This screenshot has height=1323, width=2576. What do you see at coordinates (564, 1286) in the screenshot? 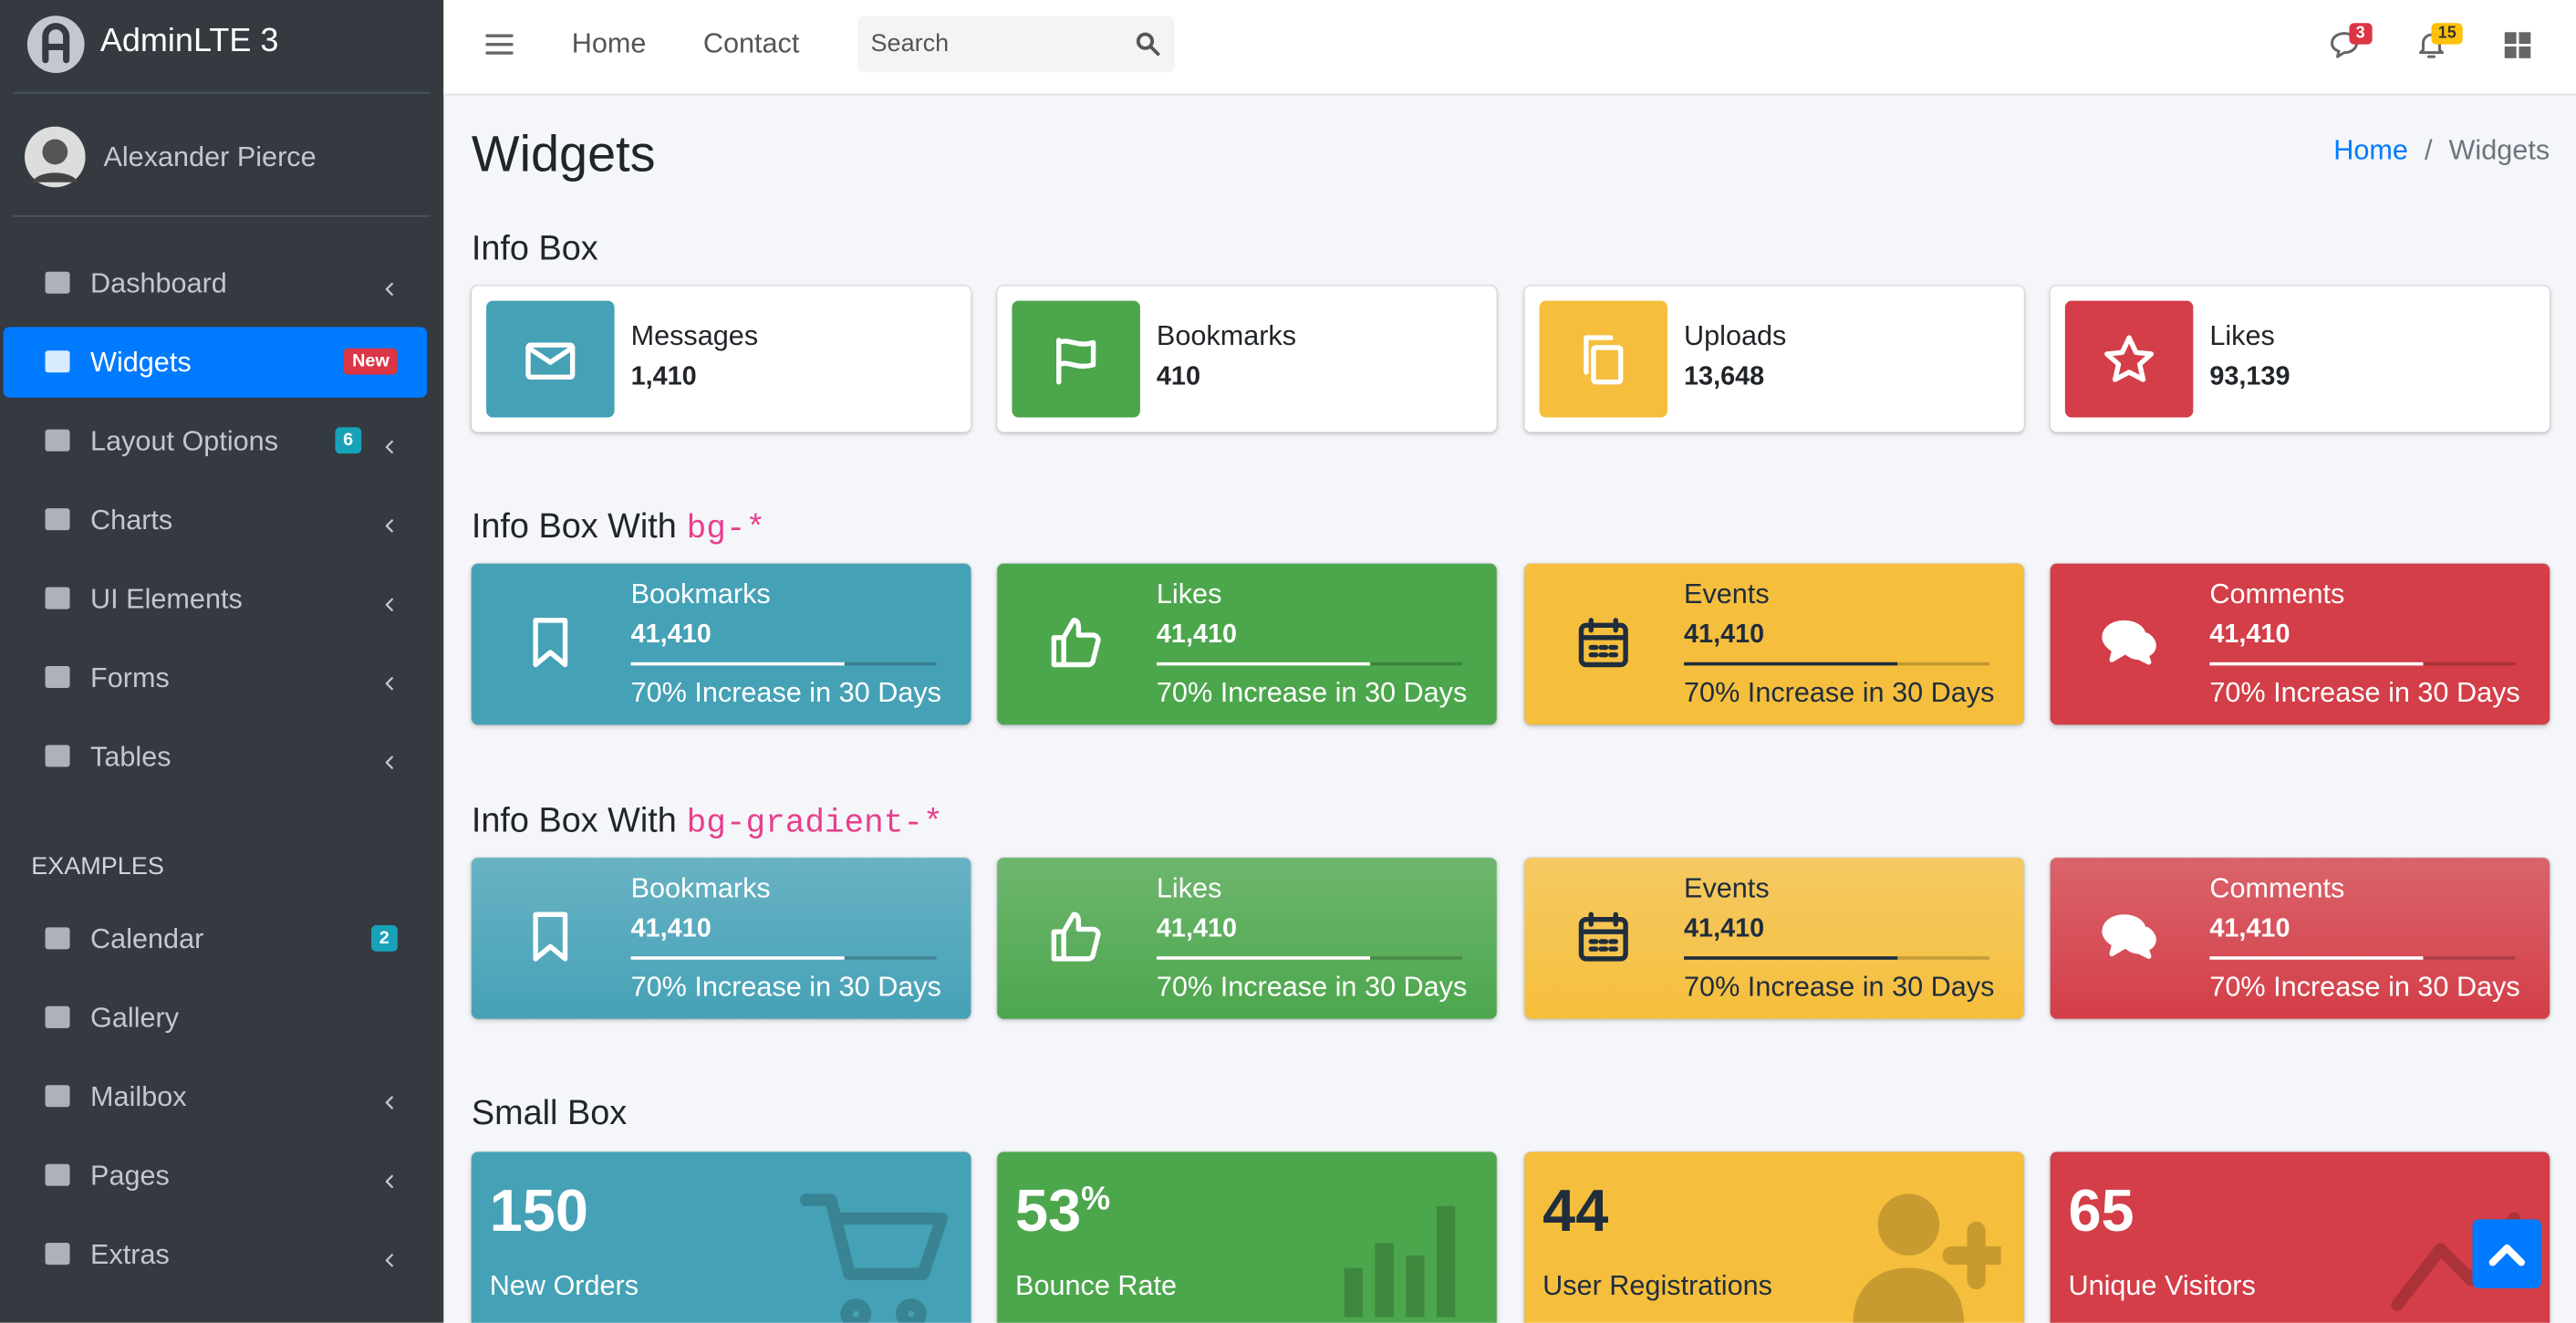
I see `small-box-text: New Orders` at bounding box center [564, 1286].